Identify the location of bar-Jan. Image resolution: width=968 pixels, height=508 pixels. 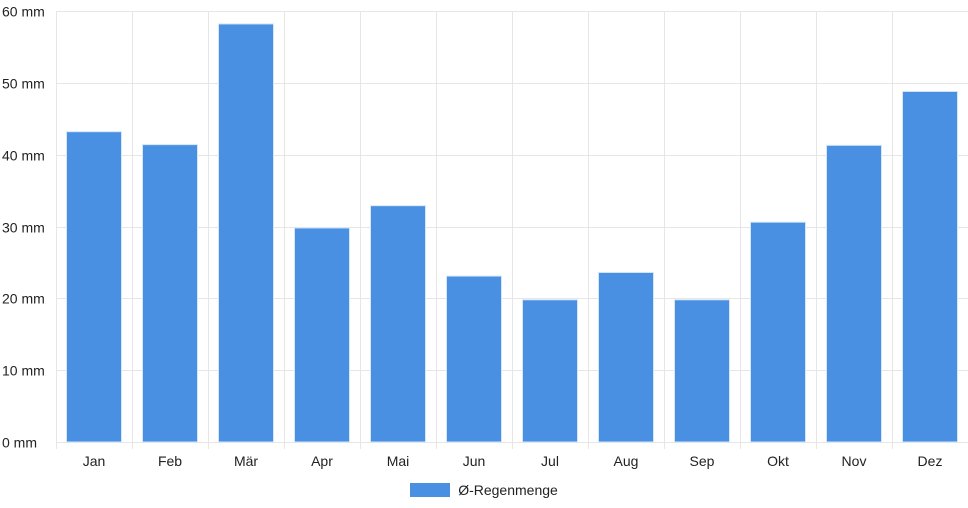
(94, 287).